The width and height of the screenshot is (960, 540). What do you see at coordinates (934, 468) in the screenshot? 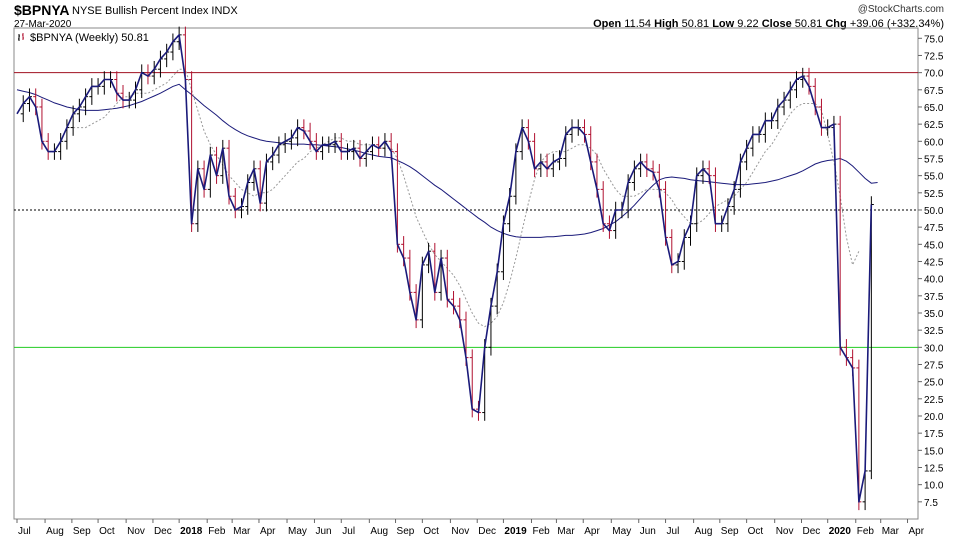
I see `y-tick-label: 12.5` at bounding box center [934, 468].